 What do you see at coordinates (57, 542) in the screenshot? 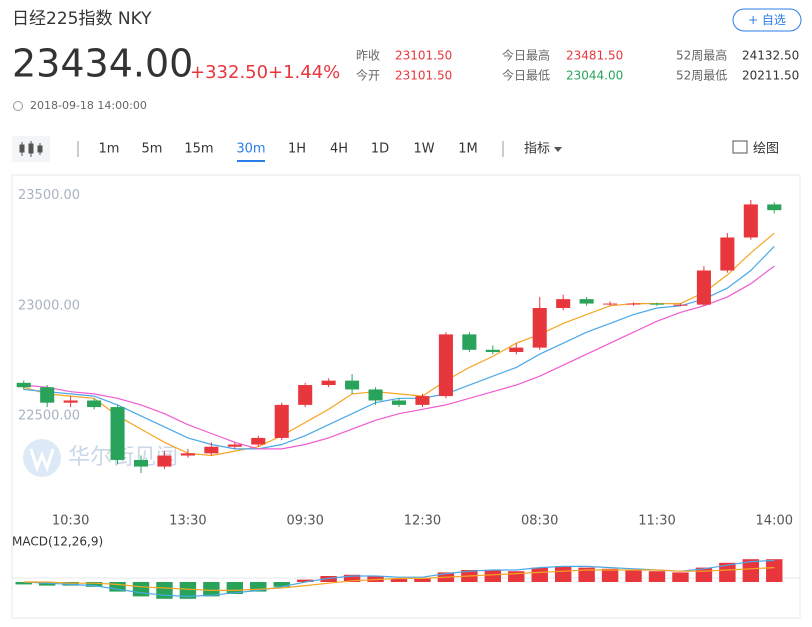
I see `macd-label: MACD(12,26,9)` at bounding box center [57, 542].